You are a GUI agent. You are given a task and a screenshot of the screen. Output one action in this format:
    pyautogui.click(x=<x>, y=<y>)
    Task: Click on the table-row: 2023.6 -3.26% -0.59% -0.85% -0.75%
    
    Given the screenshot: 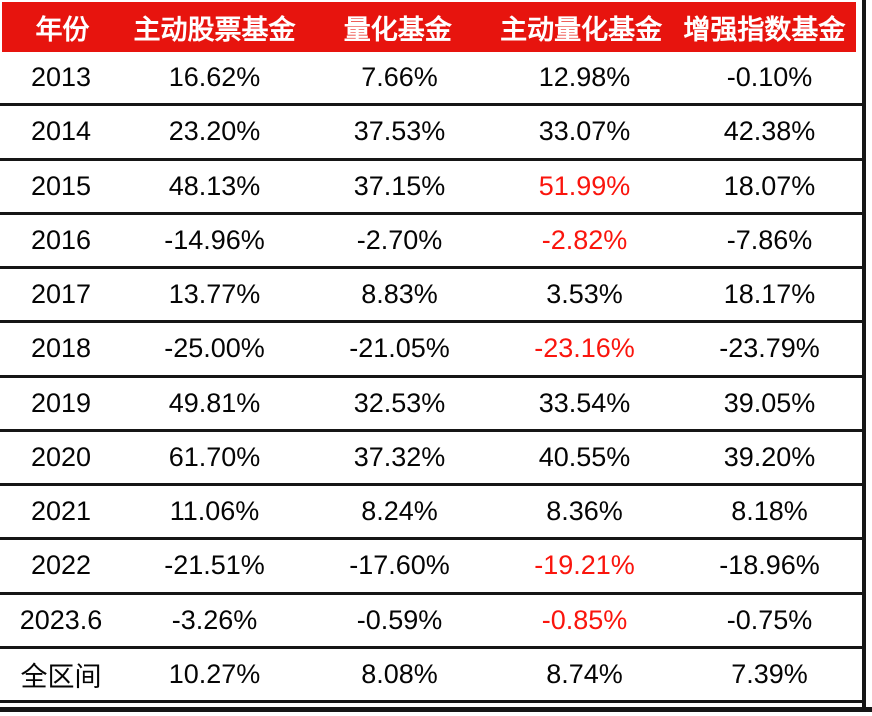 What is the action you would take?
    pyautogui.click(x=431, y=622)
    